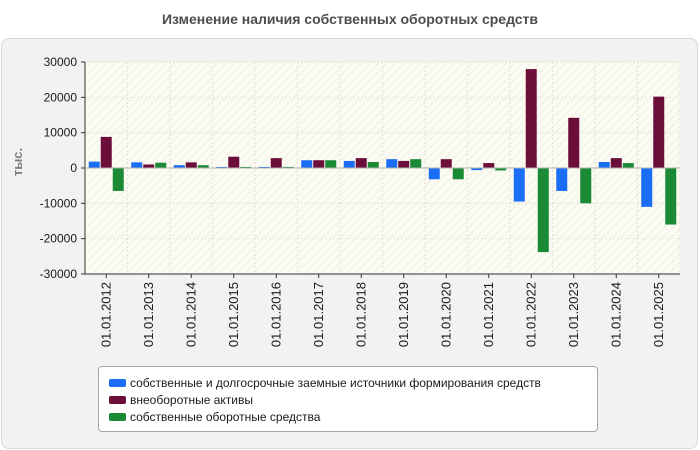 The width and height of the screenshot is (700, 450). Describe the element at coordinates (59, 239) in the screenshot. I see `y-tick-label: -20000` at that location.